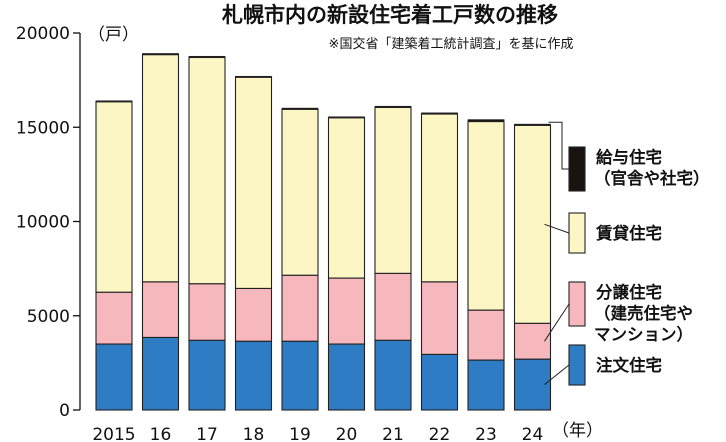  Describe the element at coordinates (207, 433) in the screenshot. I see `x-tick-label: 17` at that location.